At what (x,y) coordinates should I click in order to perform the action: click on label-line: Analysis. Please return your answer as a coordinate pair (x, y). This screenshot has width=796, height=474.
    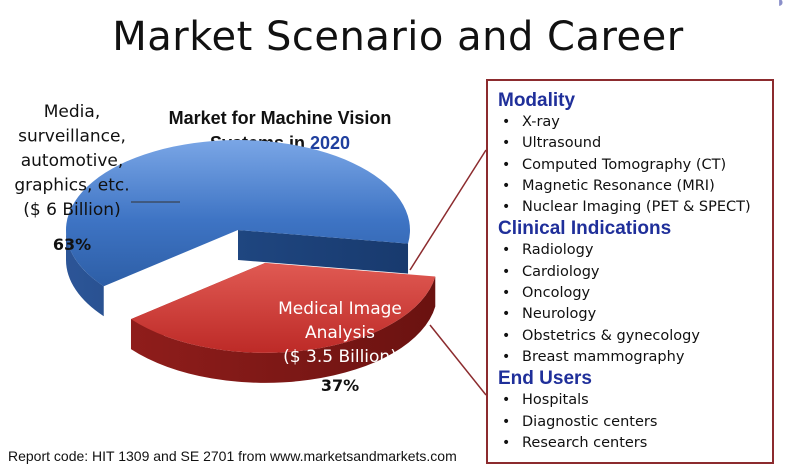
    Looking at the image, I should click on (340, 333).